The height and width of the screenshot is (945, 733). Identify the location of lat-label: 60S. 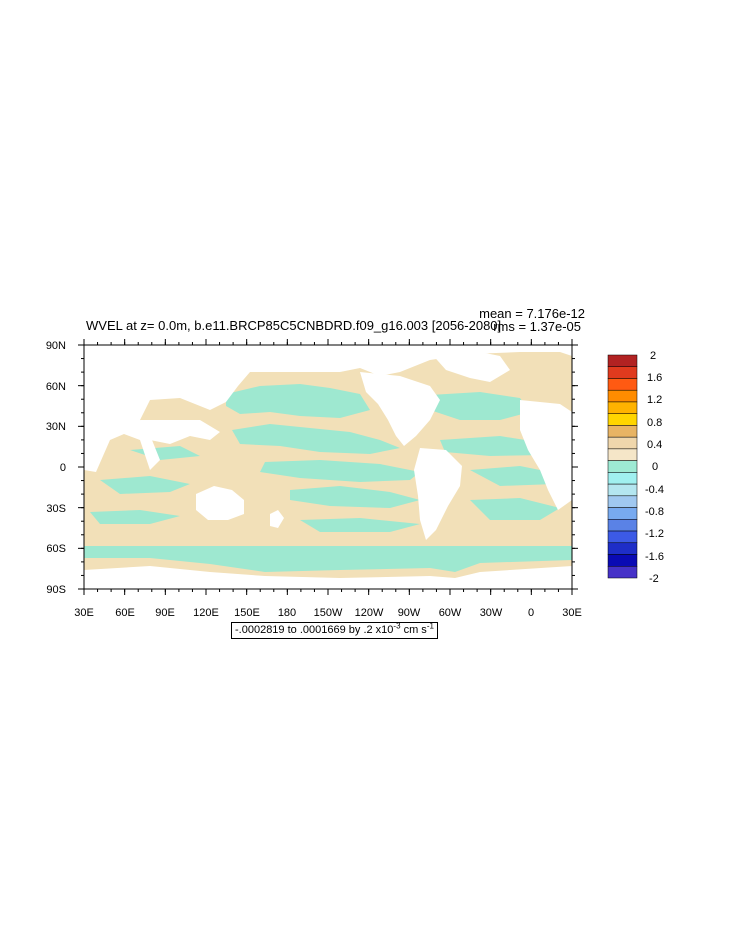
(56, 549).